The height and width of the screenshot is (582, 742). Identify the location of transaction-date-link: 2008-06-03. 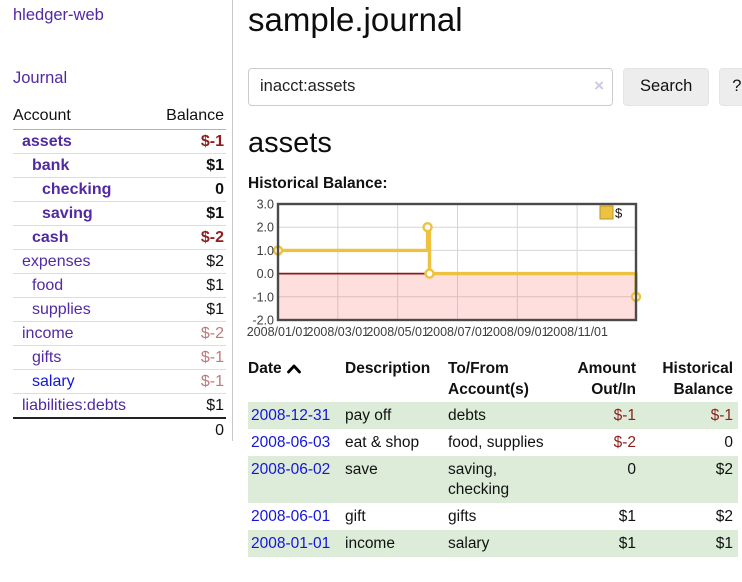
(291, 443).